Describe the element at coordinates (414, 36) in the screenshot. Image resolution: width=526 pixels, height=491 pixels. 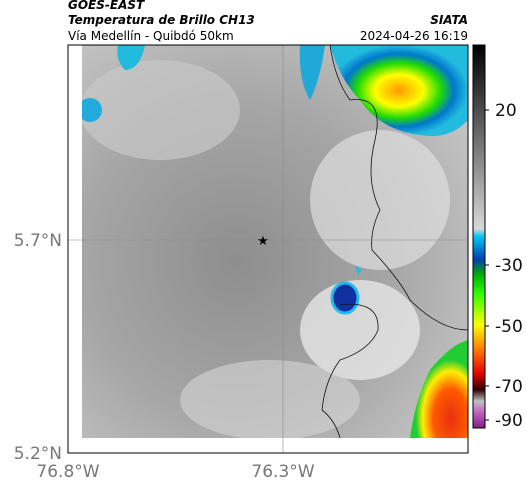
I see `datetime-label: 2024-04-26 16:19` at that location.